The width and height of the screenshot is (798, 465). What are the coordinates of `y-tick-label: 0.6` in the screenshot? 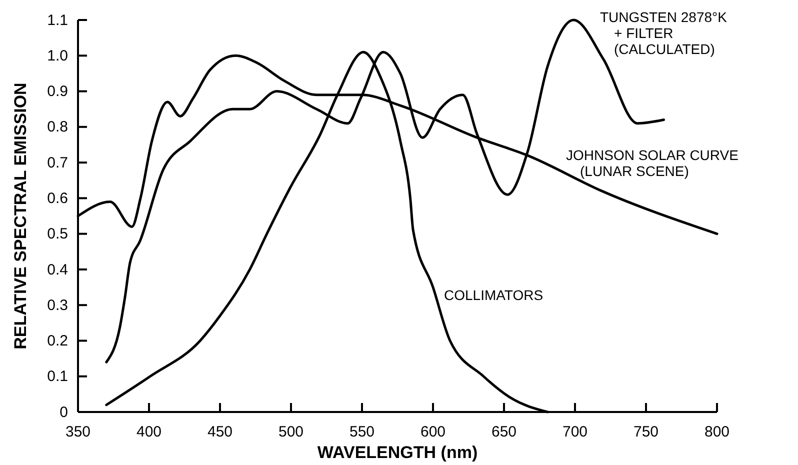 It's located at (57, 198).